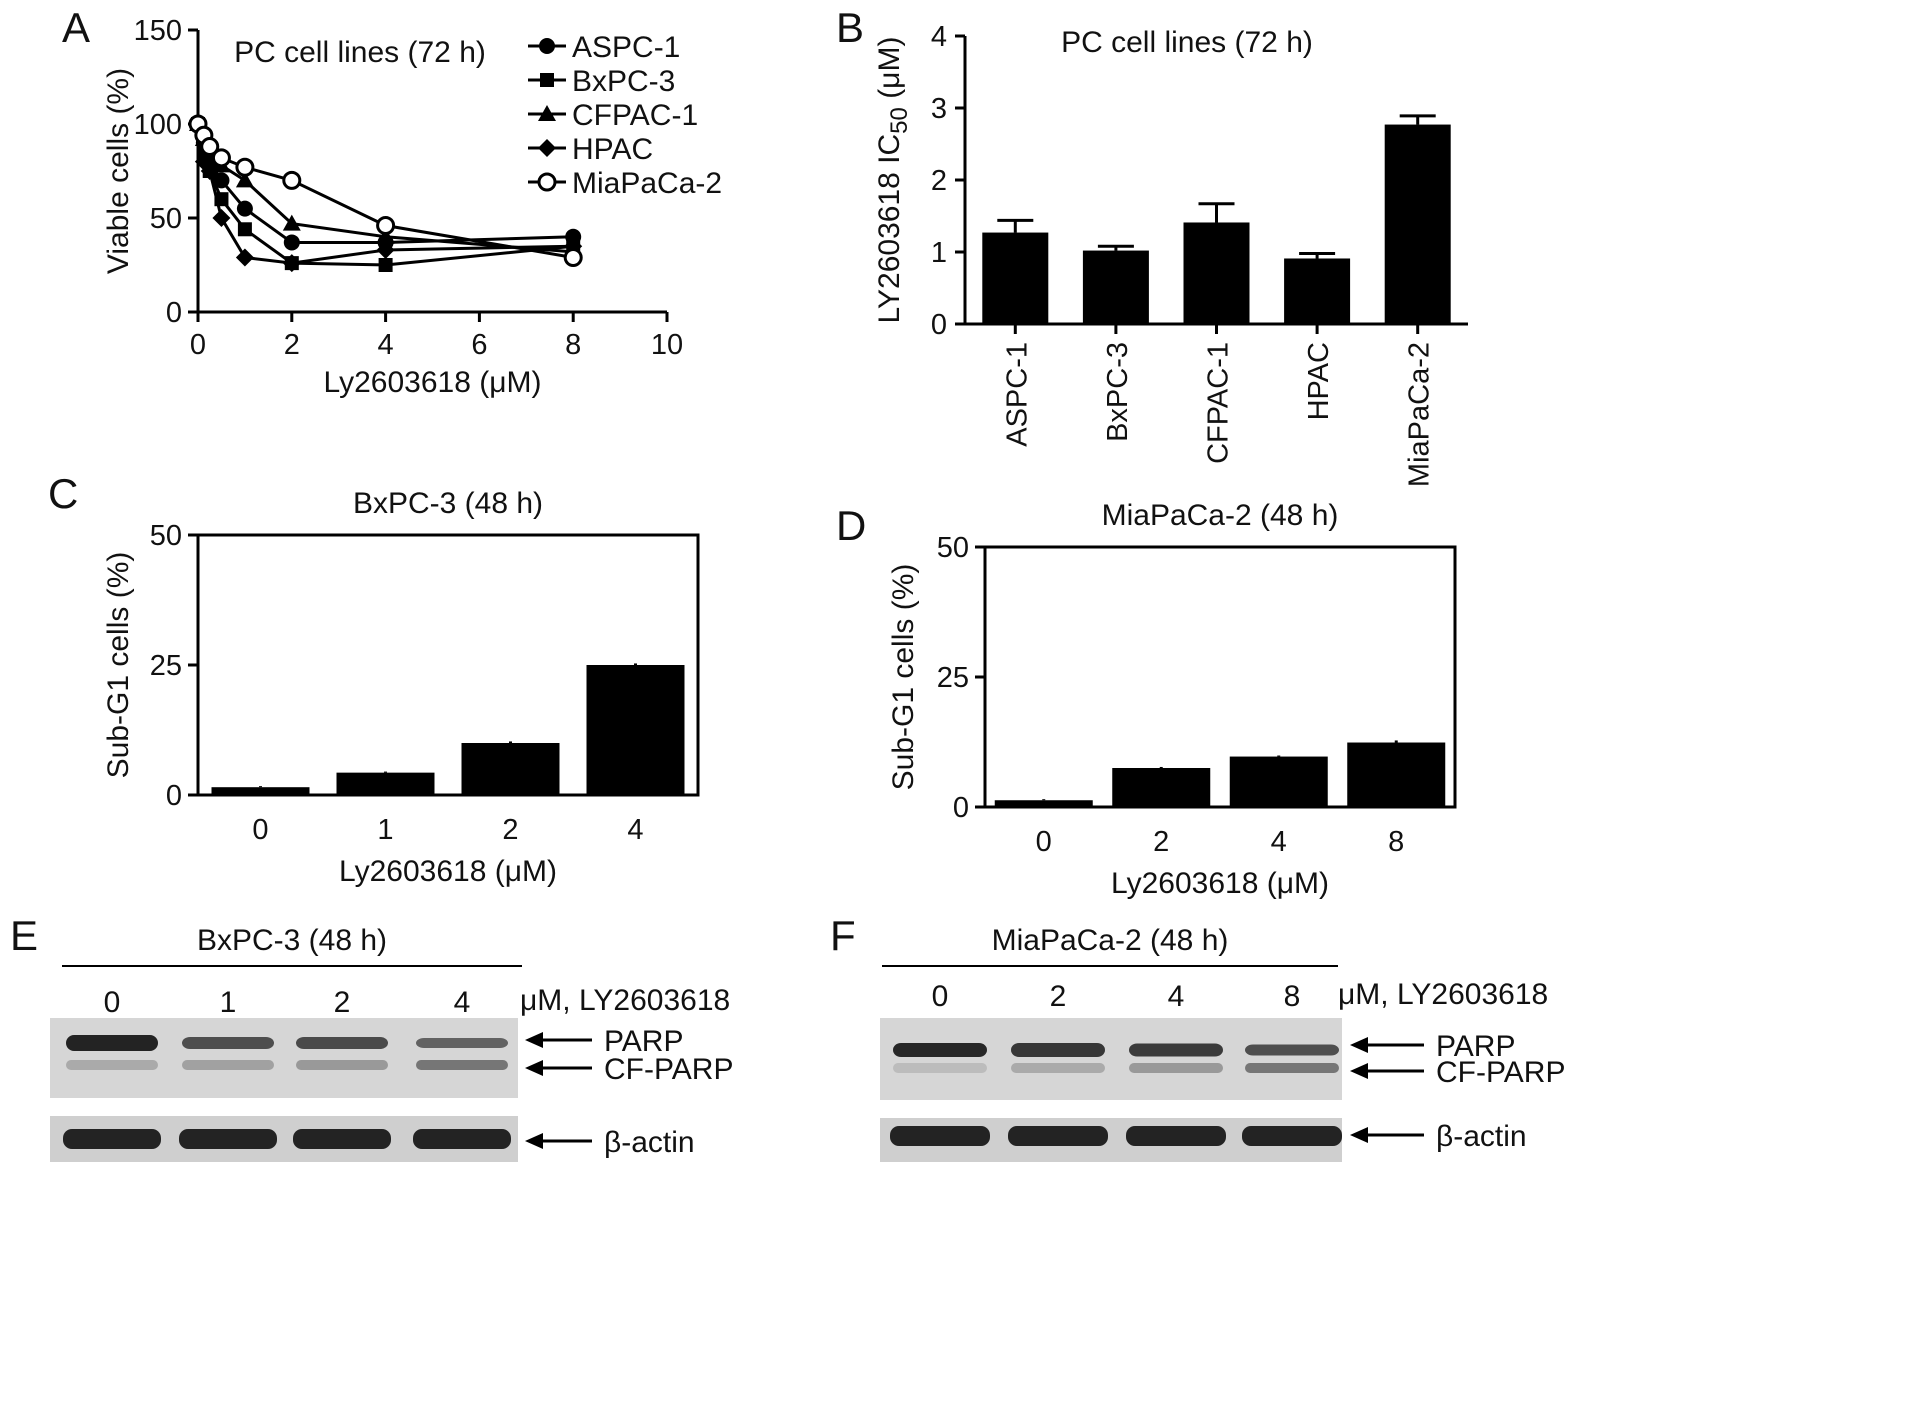 This screenshot has width=1913, height=1426. What do you see at coordinates (939, 109) in the screenshot?
I see `y-tick-label: 3` at bounding box center [939, 109].